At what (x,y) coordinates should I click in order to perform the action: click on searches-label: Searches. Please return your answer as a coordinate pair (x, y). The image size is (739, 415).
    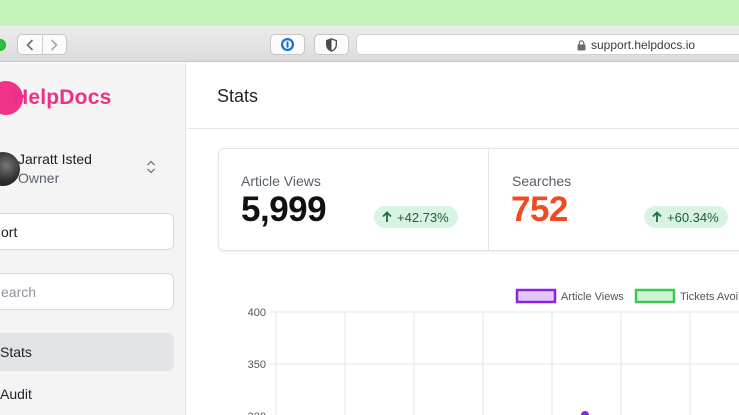
    Looking at the image, I should click on (542, 181).